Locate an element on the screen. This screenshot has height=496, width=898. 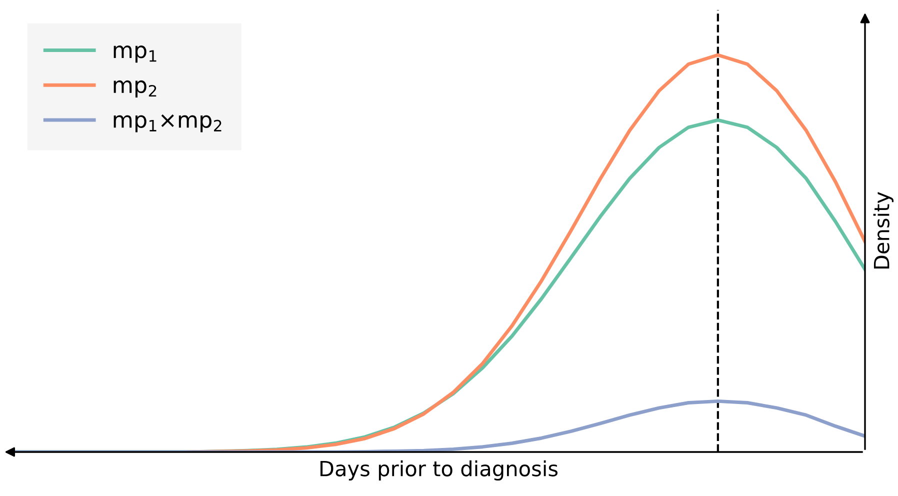
x-axis-title: Days prior to diagnosis is located at coordinates (439, 470).